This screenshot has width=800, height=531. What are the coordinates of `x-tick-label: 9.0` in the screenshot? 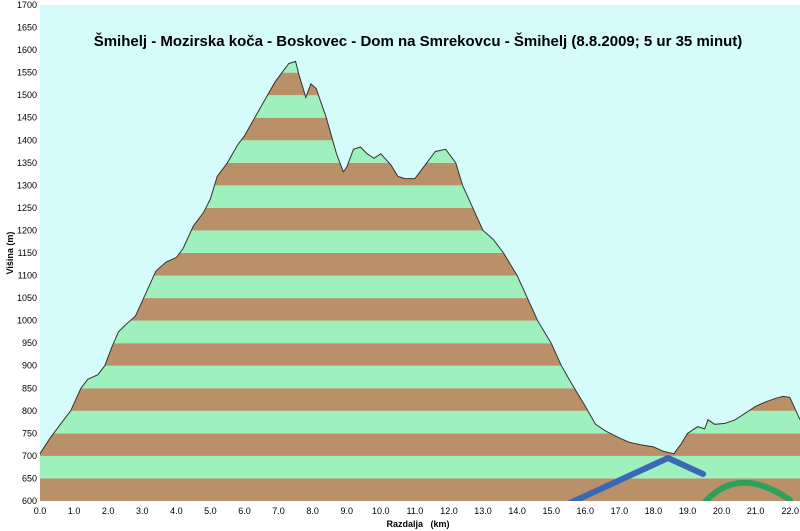 It's located at (346, 511).